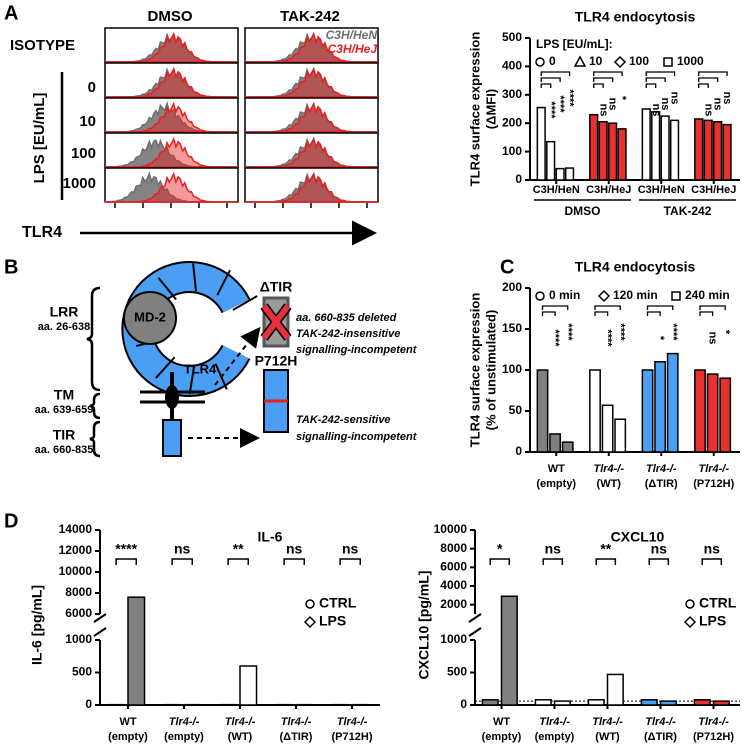 Image resolution: width=750 pixels, height=756 pixels. Describe the element at coordinates (564, 295) in the screenshot. I see `text: 0 min` at that location.